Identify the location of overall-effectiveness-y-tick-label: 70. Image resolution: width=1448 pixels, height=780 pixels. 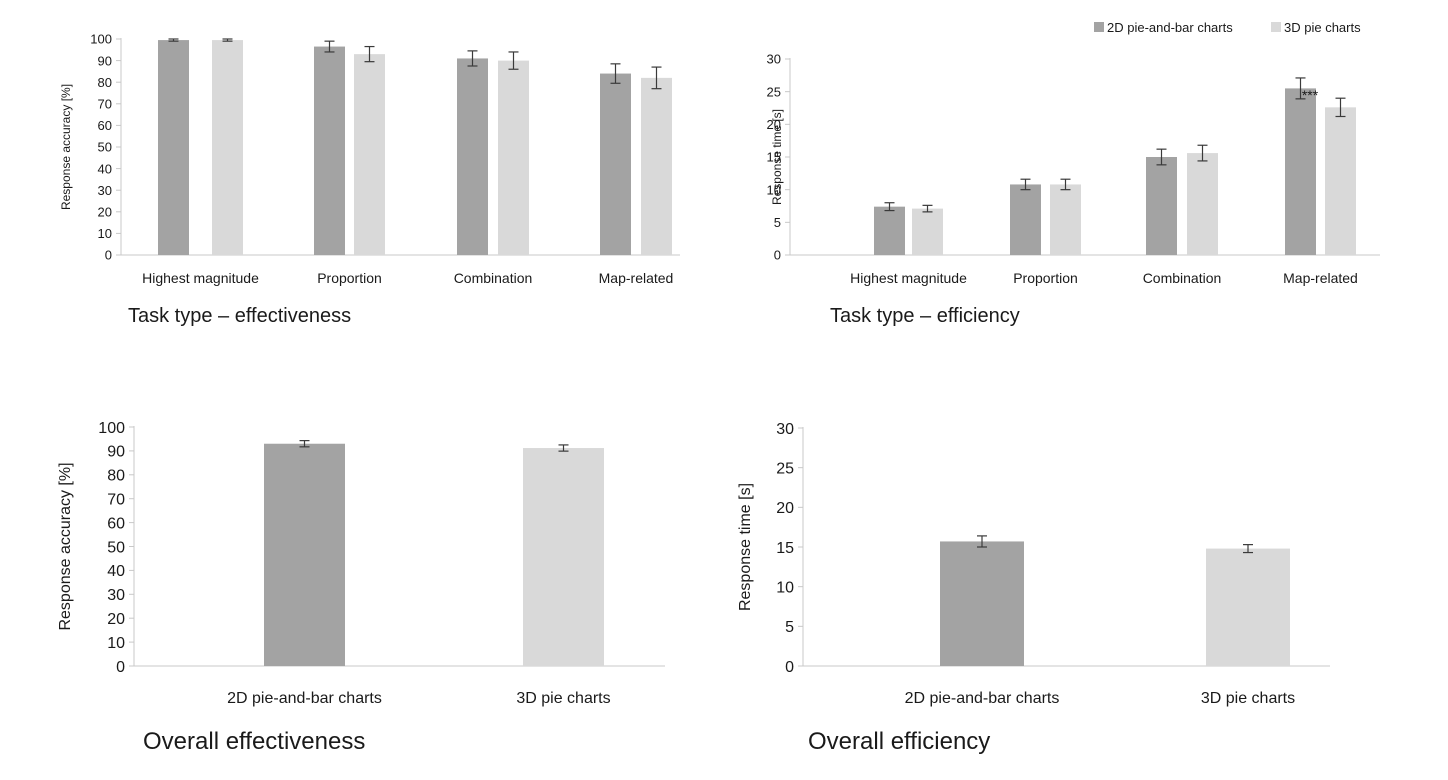
(116, 499).